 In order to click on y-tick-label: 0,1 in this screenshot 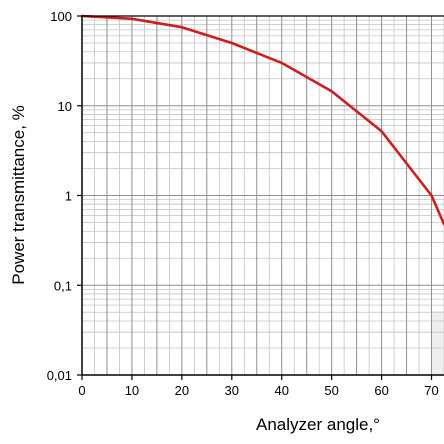, I will do `click(63, 285)`.